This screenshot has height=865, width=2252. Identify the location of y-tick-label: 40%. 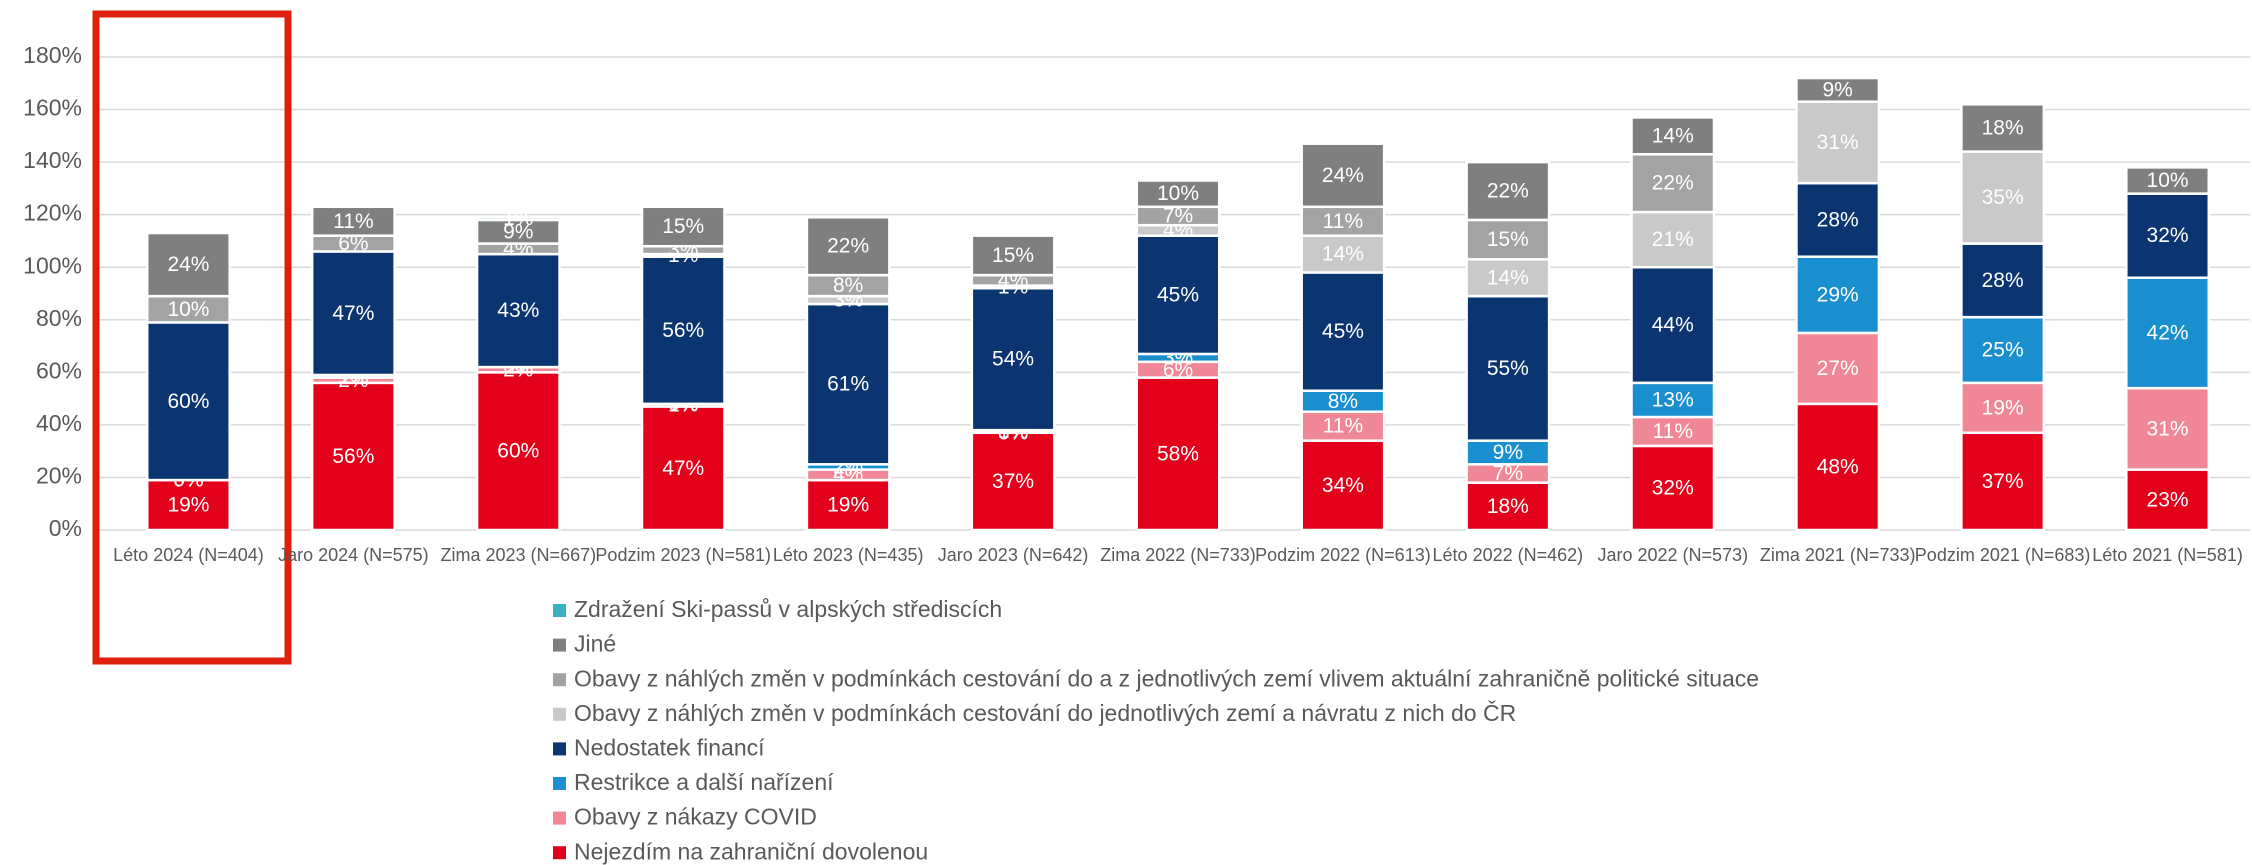
(59, 423).